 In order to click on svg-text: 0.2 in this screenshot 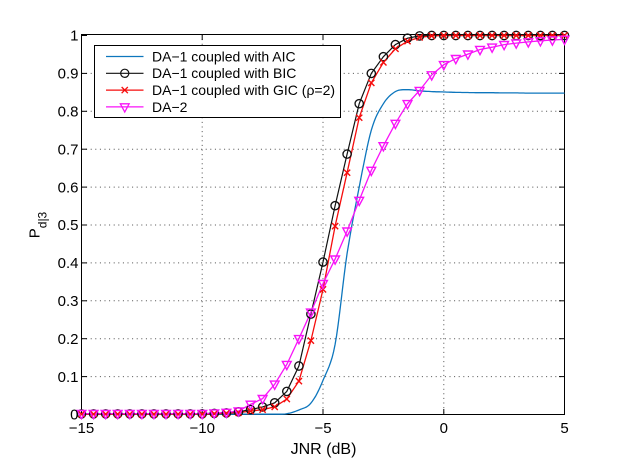, I will do `click(68, 339)`.